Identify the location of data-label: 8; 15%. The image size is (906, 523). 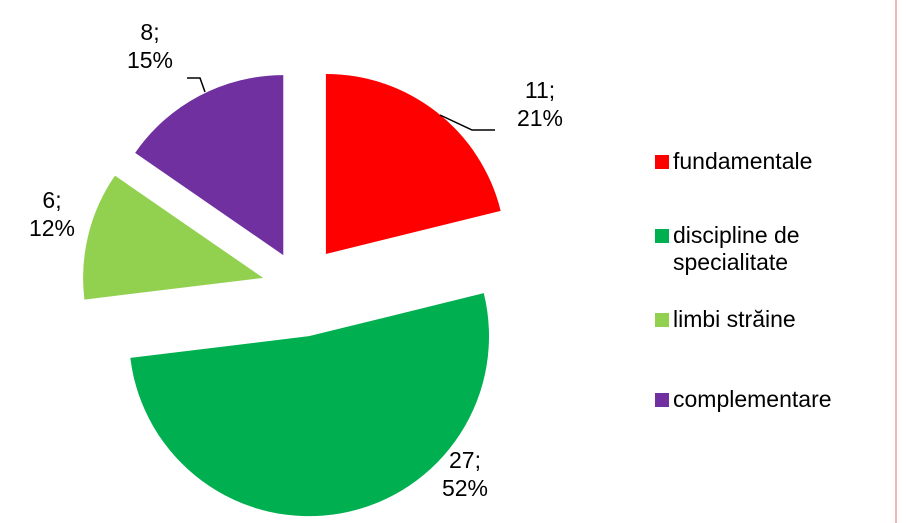
(150, 46).